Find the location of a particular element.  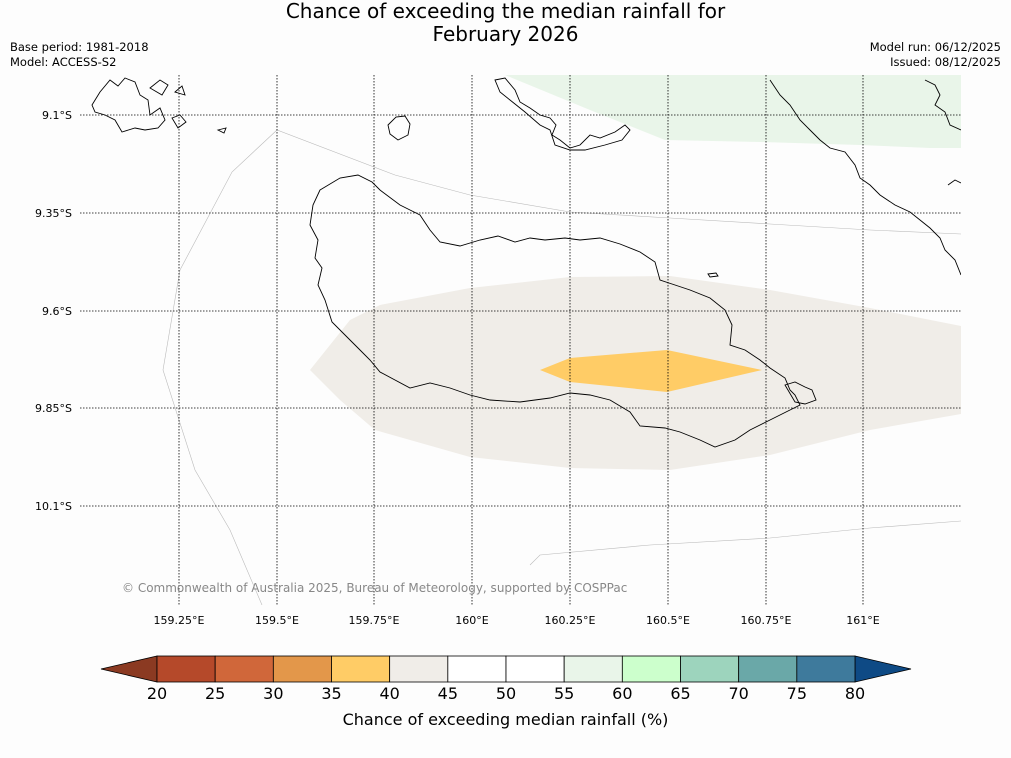

lat-label: 10.1°S is located at coordinates (53, 506).